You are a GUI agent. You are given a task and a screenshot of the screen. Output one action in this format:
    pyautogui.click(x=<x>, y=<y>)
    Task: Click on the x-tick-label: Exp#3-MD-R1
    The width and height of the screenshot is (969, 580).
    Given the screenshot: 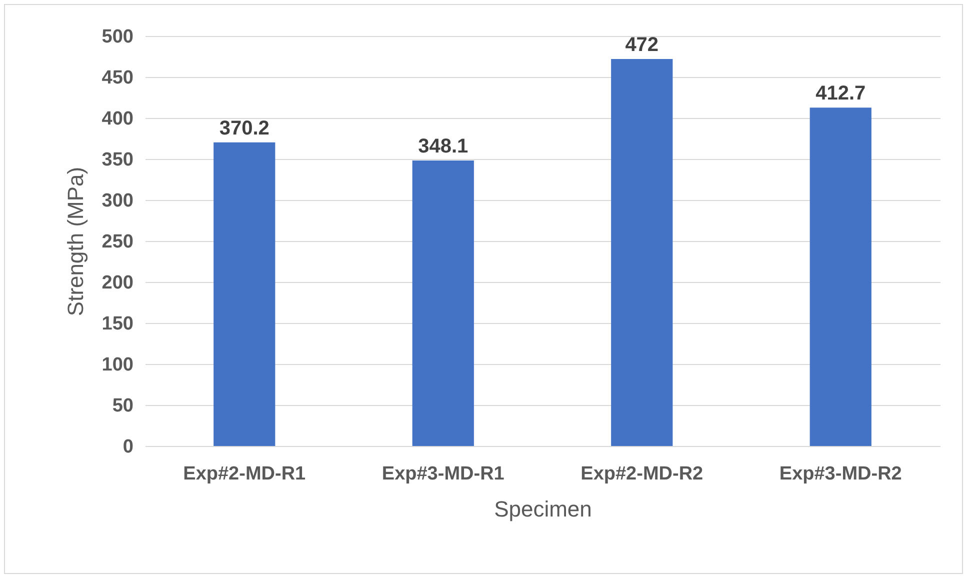 What is the action you would take?
    pyautogui.click(x=443, y=474)
    